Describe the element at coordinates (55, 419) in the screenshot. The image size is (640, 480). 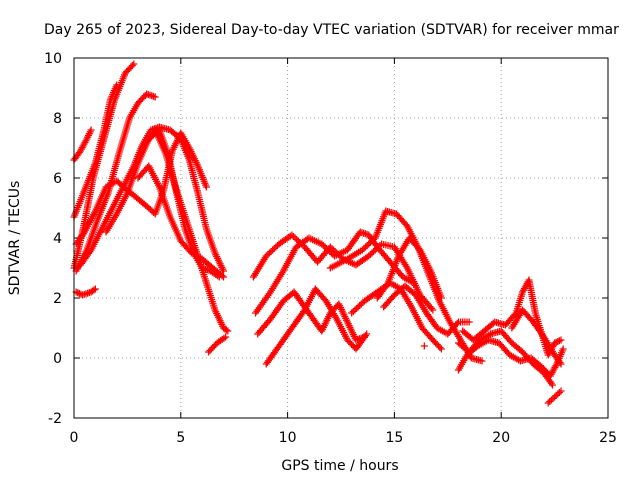
I see `y-tick-label: -2` at that location.